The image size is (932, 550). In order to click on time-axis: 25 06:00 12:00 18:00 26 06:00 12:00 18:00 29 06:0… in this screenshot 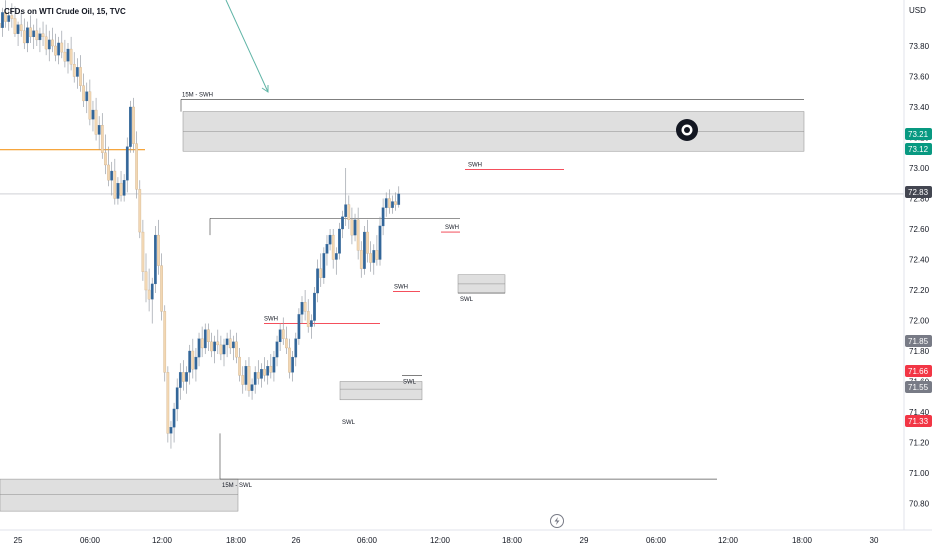, I will do `click(466, 537)`.